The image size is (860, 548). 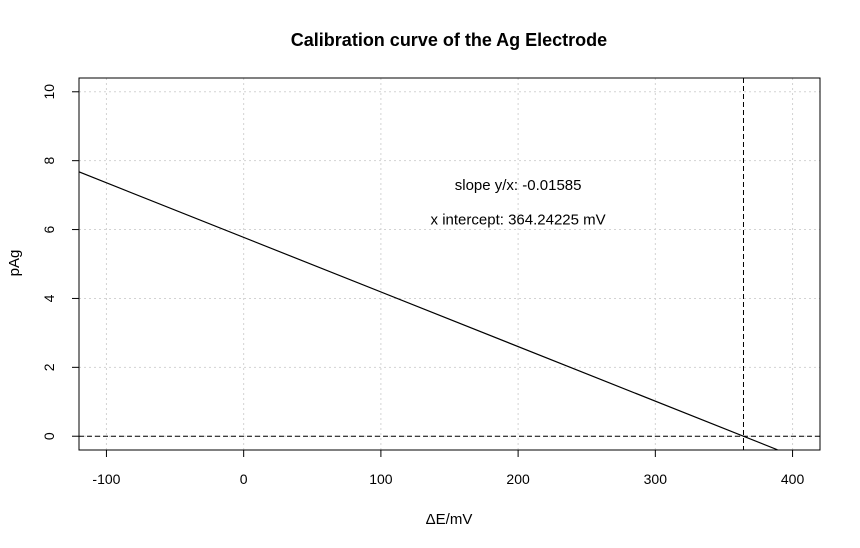 I want to click on x-tick-label: -100, so click(x=106, y=479).